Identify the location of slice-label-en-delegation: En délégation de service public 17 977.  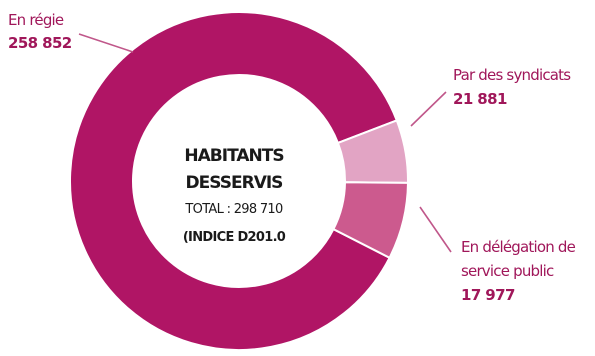
(518, 271).